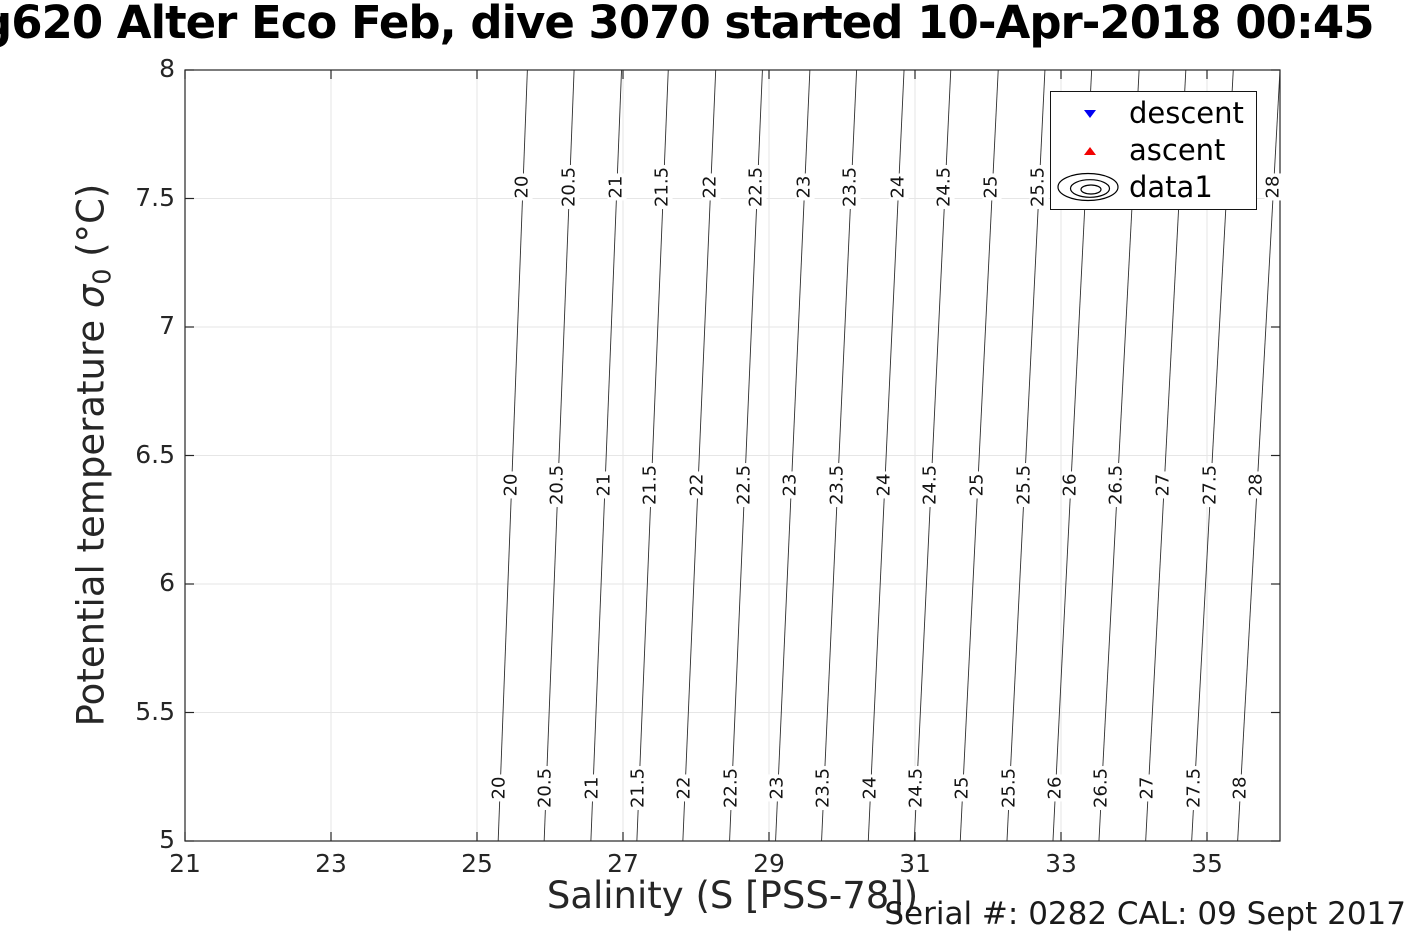 The image size is (1417, 945). What do you see at coordinates (167, 839) in the screenshot?
I see `y-tick-label: 5` at bounding box center [167, 839].